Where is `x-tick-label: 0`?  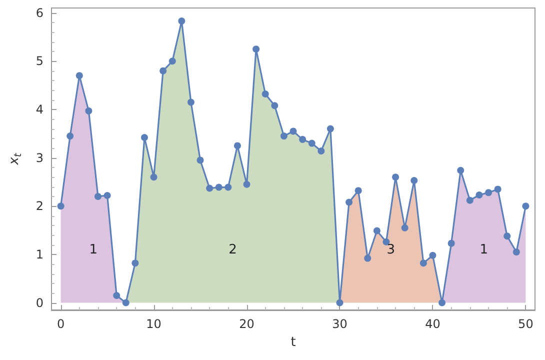 x-tick-label: 0 is located at coordinates (60, 324).